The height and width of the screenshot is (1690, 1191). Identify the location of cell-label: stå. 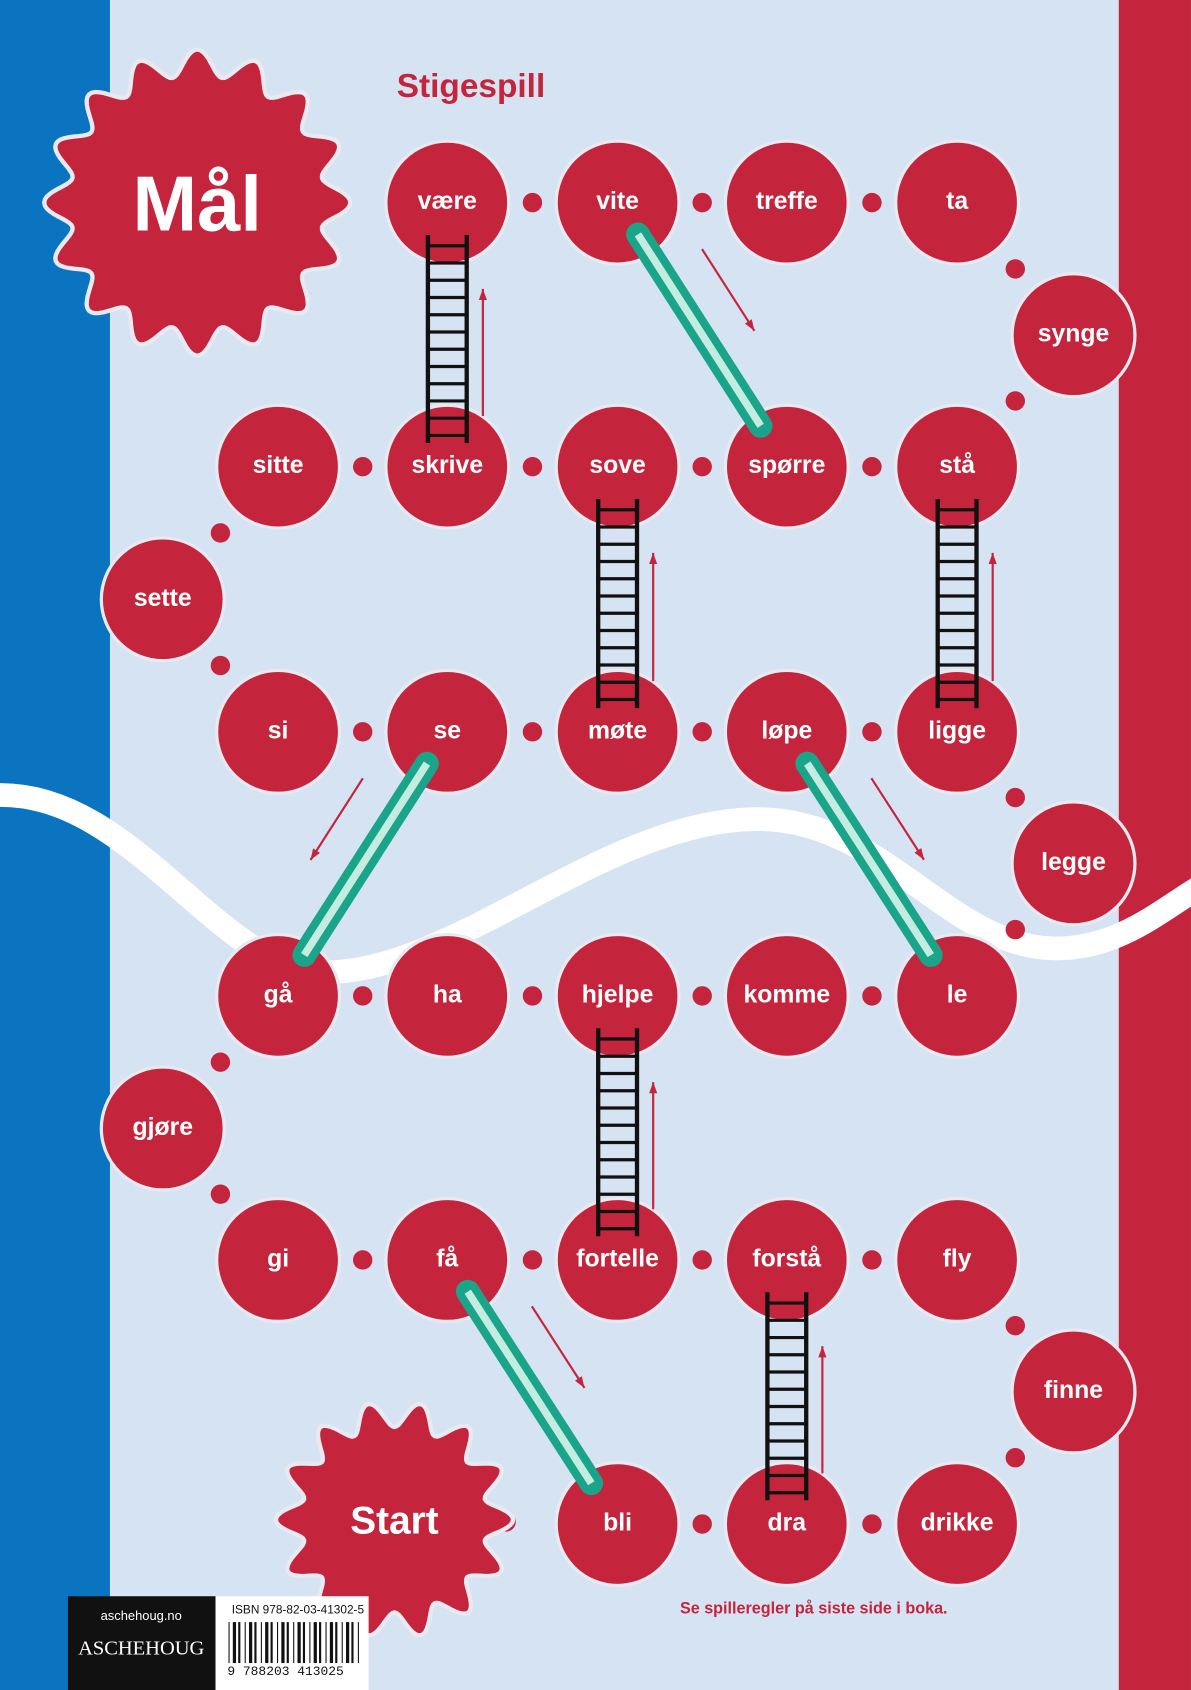
(957, 465).